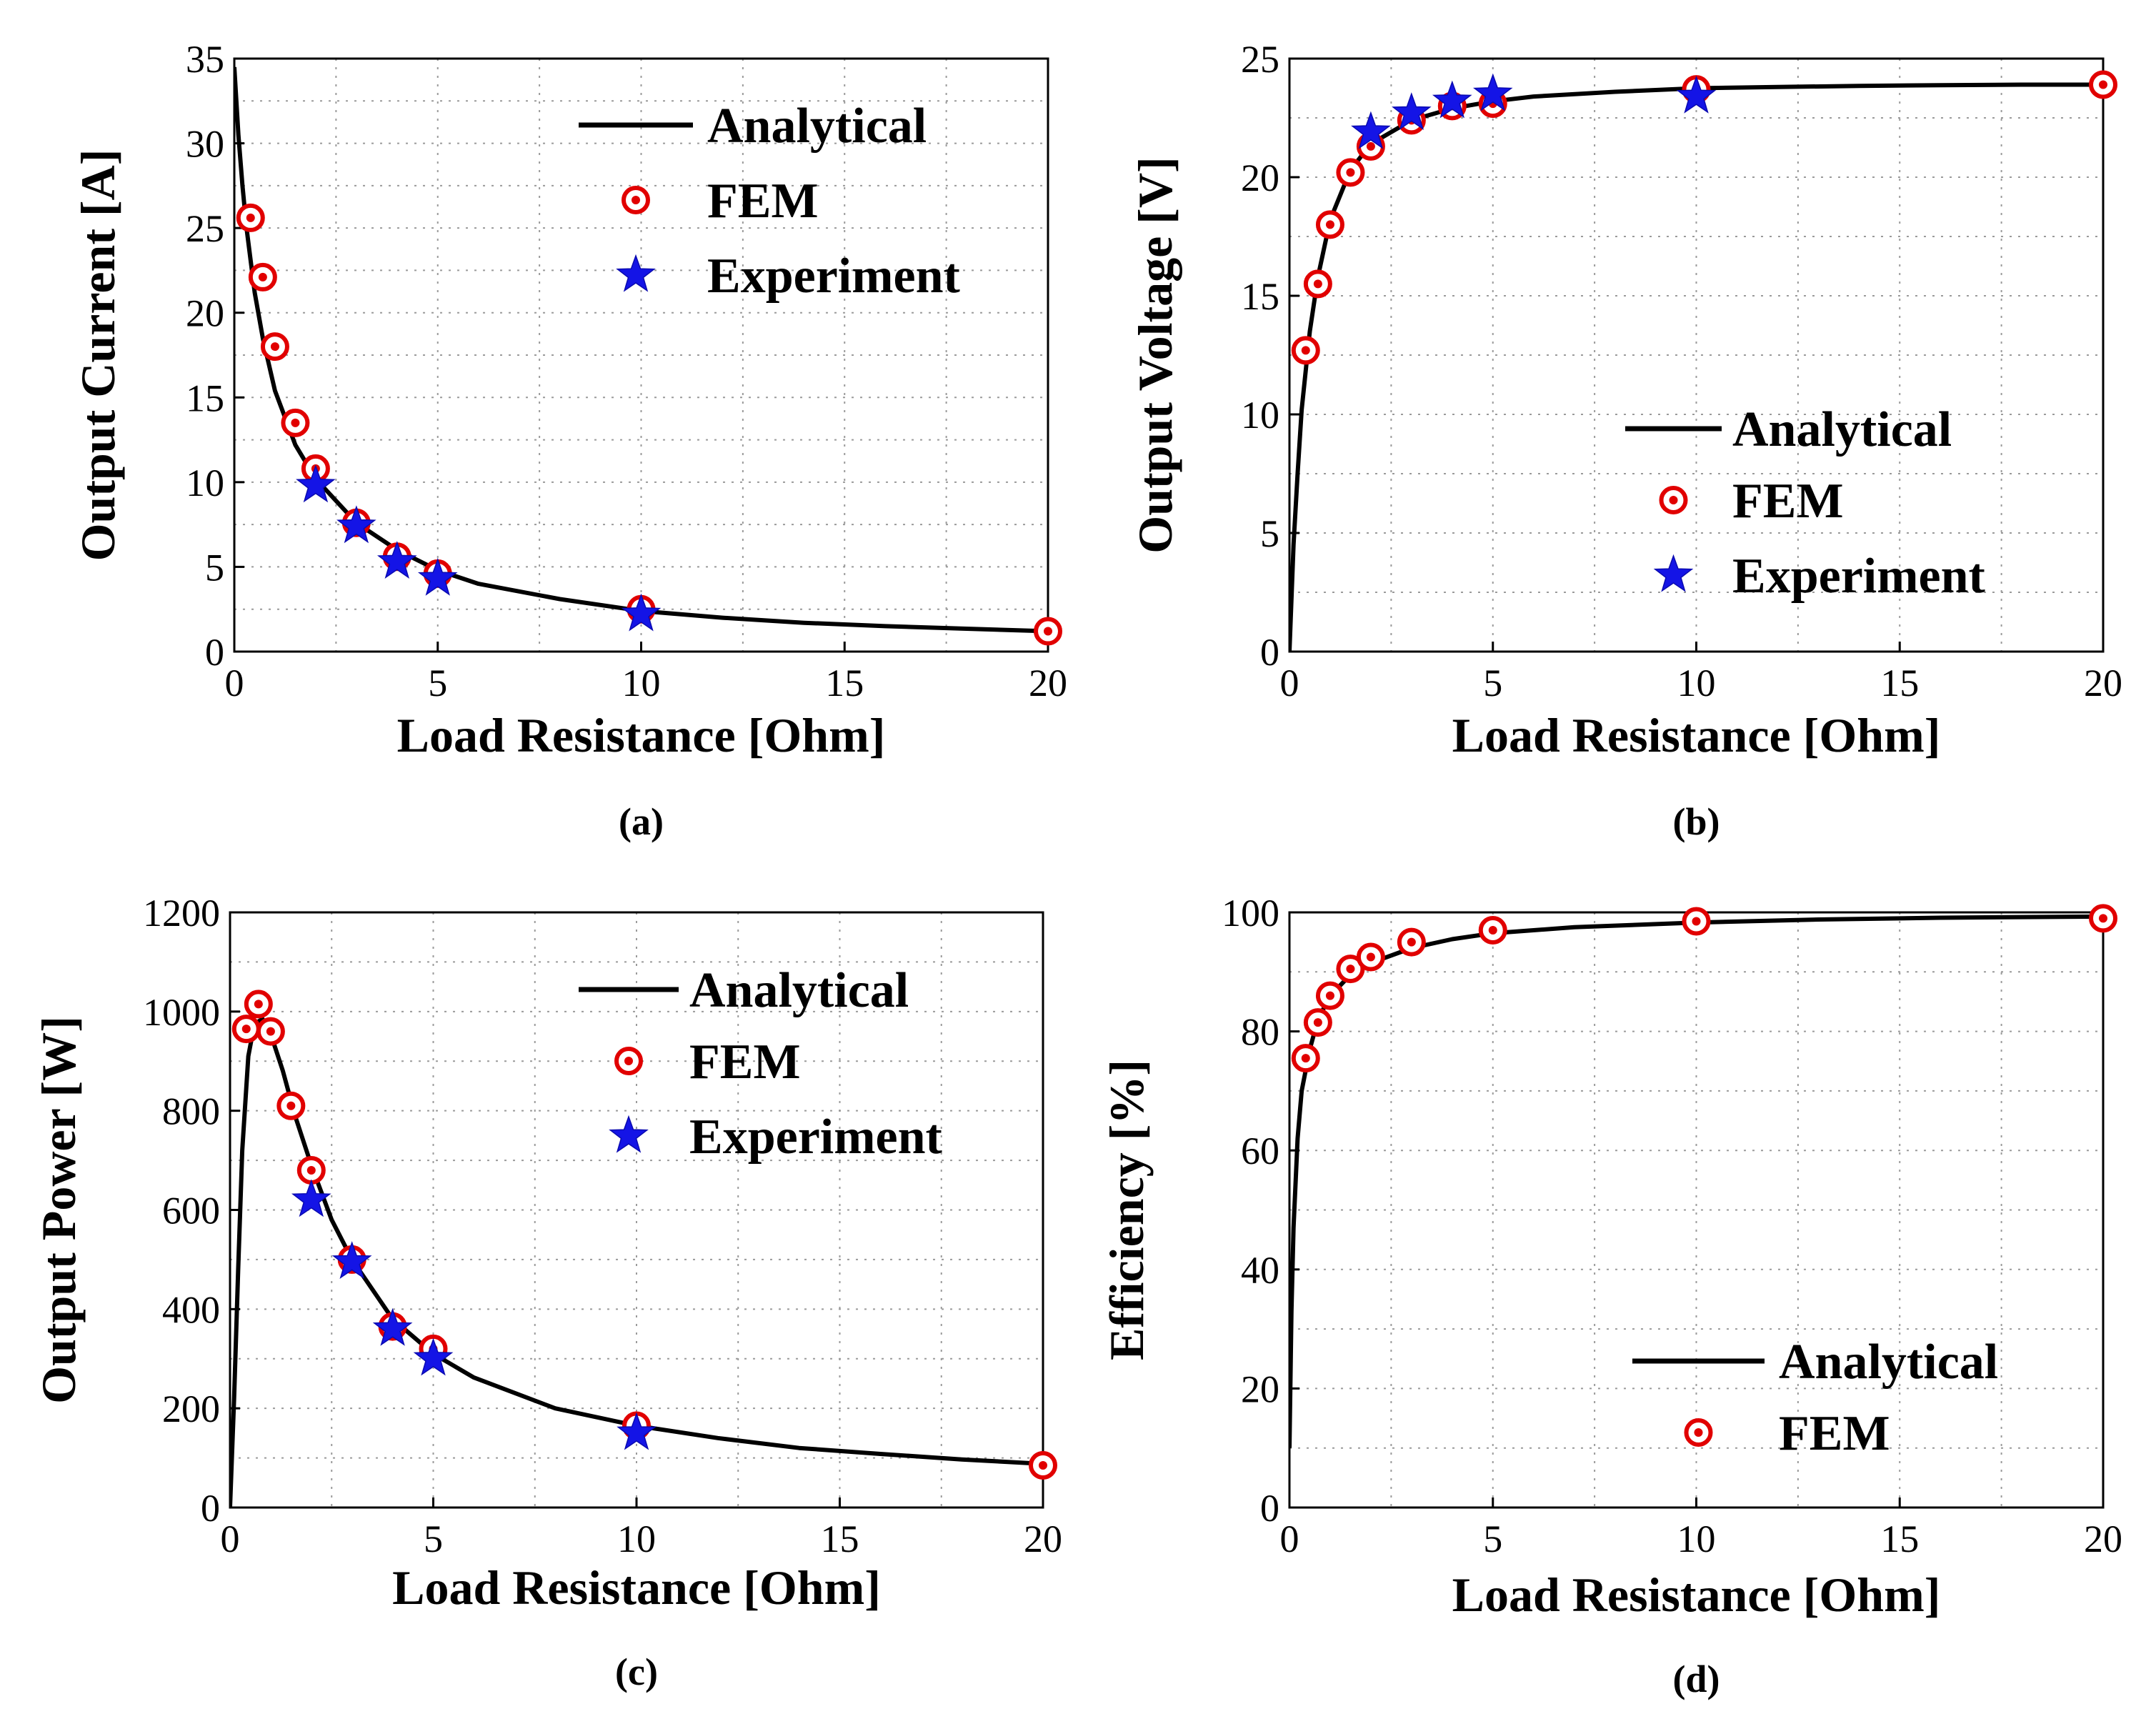  I want to click on y-tick-label: 35, so click(205, 59).